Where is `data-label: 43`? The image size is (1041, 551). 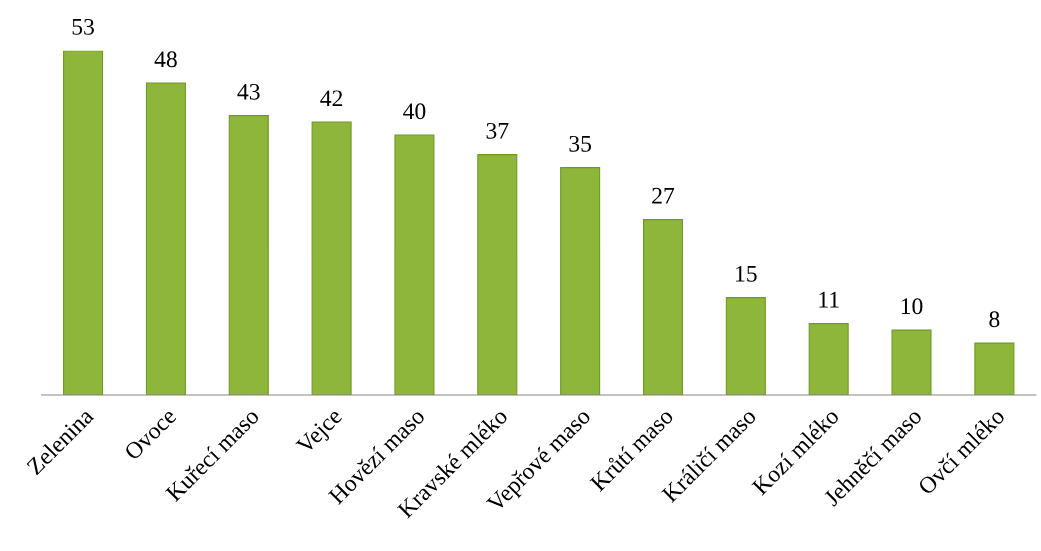 data-label: 43 is located at coordinates (248, 91).